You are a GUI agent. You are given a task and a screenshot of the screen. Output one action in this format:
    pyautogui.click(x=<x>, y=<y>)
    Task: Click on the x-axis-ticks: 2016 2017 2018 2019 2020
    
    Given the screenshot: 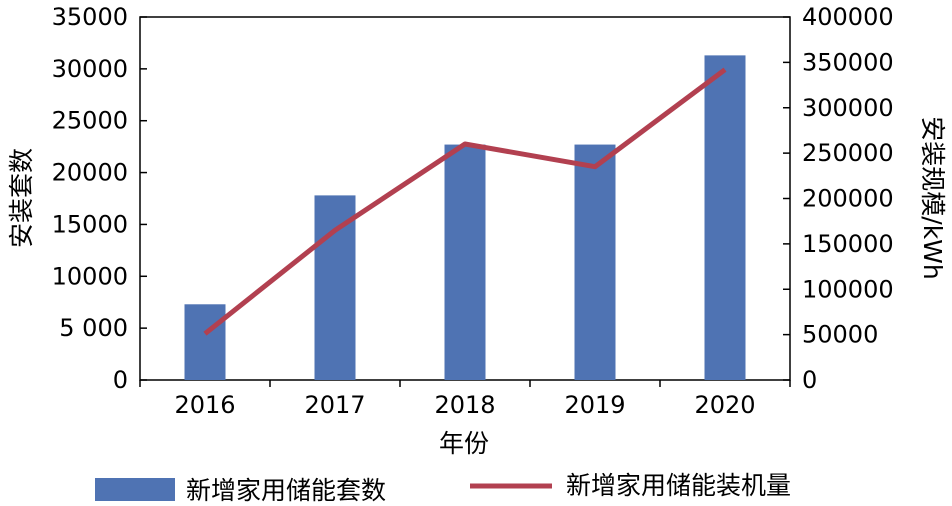 What is the action you would take?
    pyautogui.click(x=465, y=399)
    